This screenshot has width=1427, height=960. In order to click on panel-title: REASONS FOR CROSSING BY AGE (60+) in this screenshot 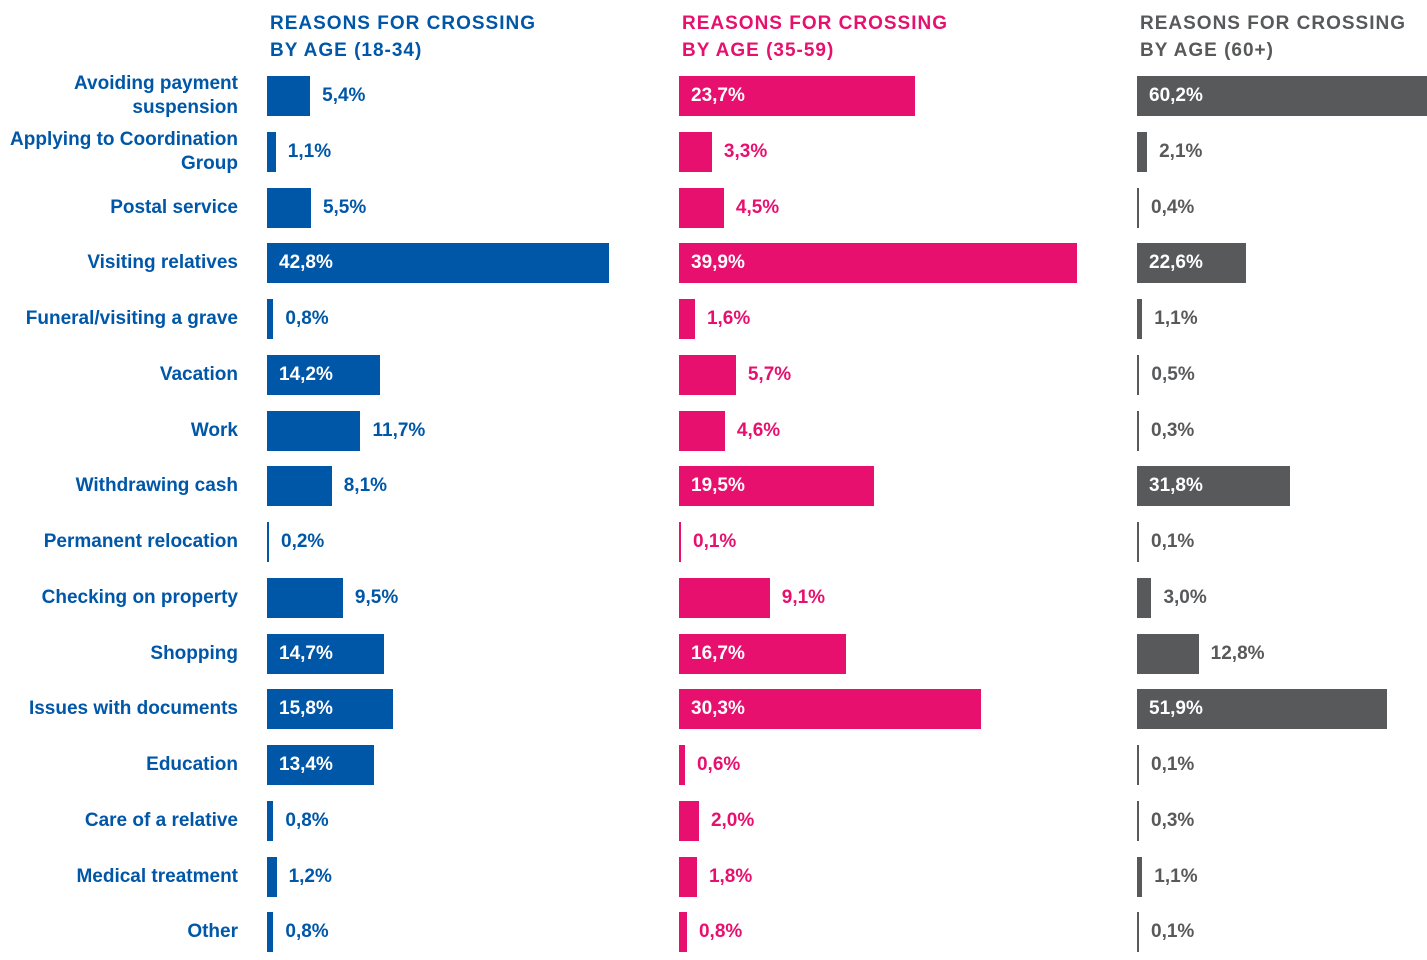, I will do `click(1273, 37)`.